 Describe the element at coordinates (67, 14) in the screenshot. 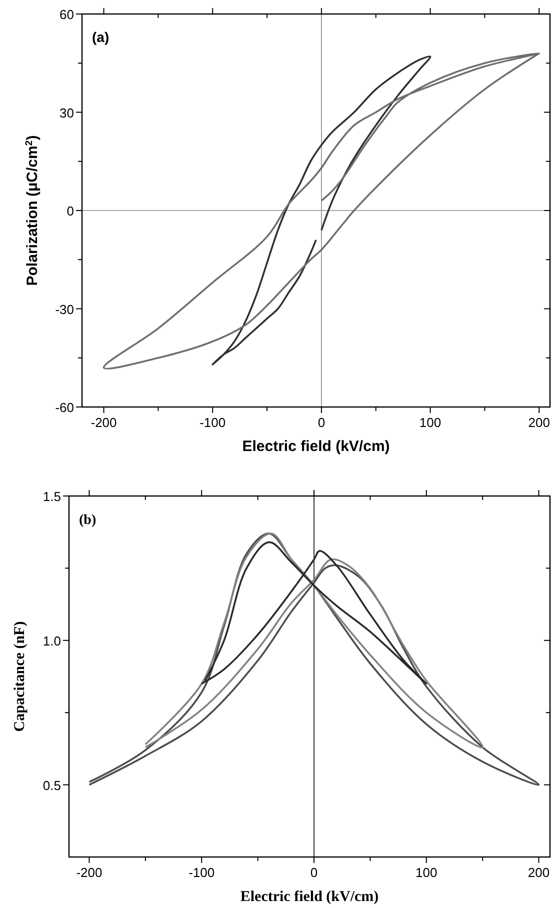

I see `y-tick-label: 60` at that location.